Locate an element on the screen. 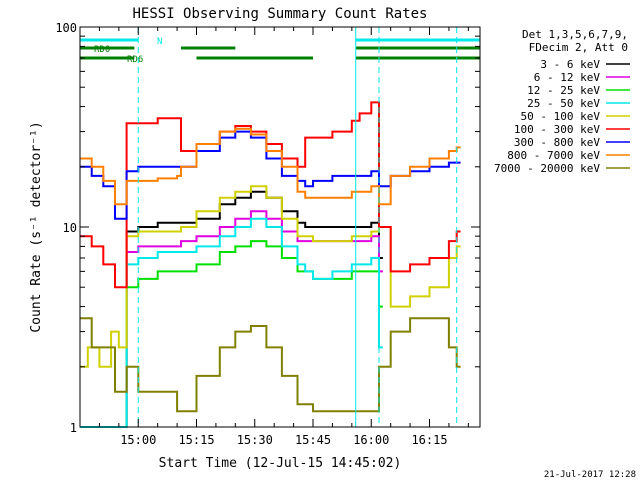  flag-rd0-label: RD0 is located at coordinates (102, 50).